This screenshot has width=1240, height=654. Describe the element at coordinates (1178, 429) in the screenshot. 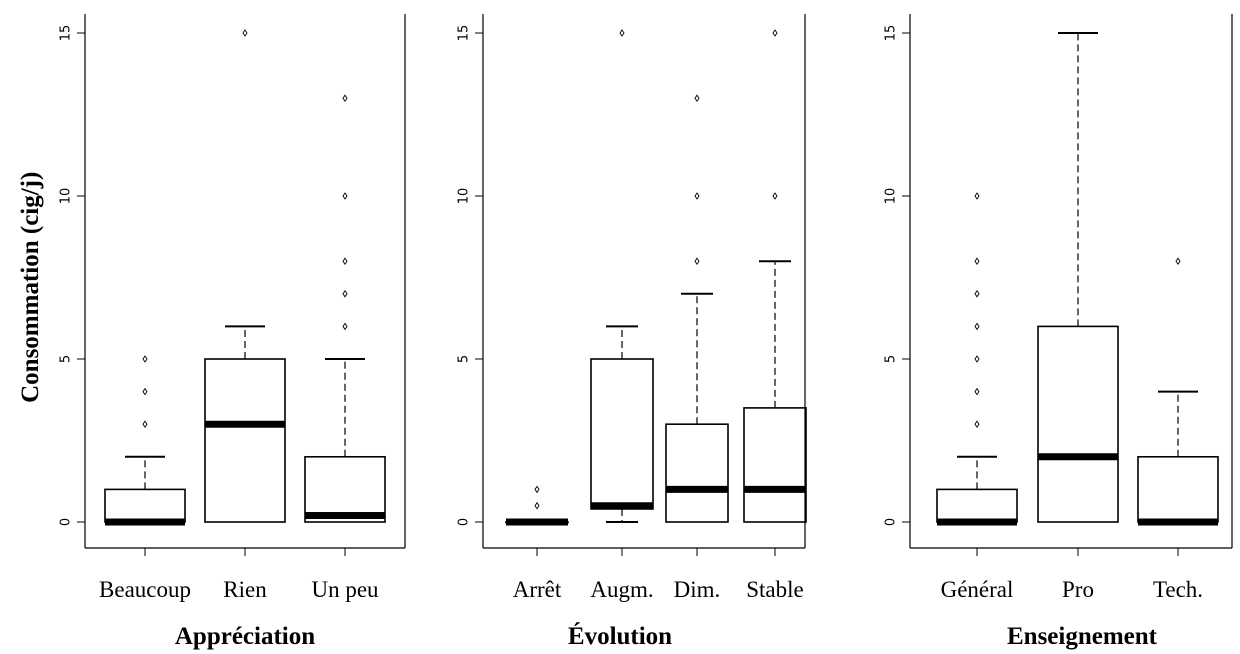

I see `box-Tech.: Tech.` at that location.